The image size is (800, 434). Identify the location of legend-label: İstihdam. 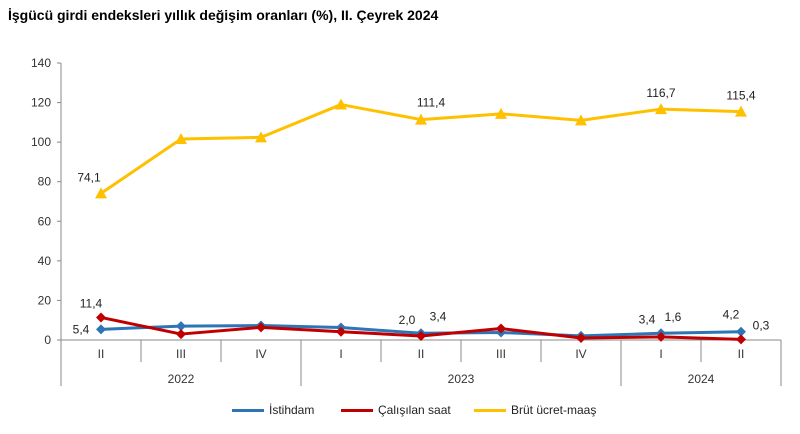
(292, 410).